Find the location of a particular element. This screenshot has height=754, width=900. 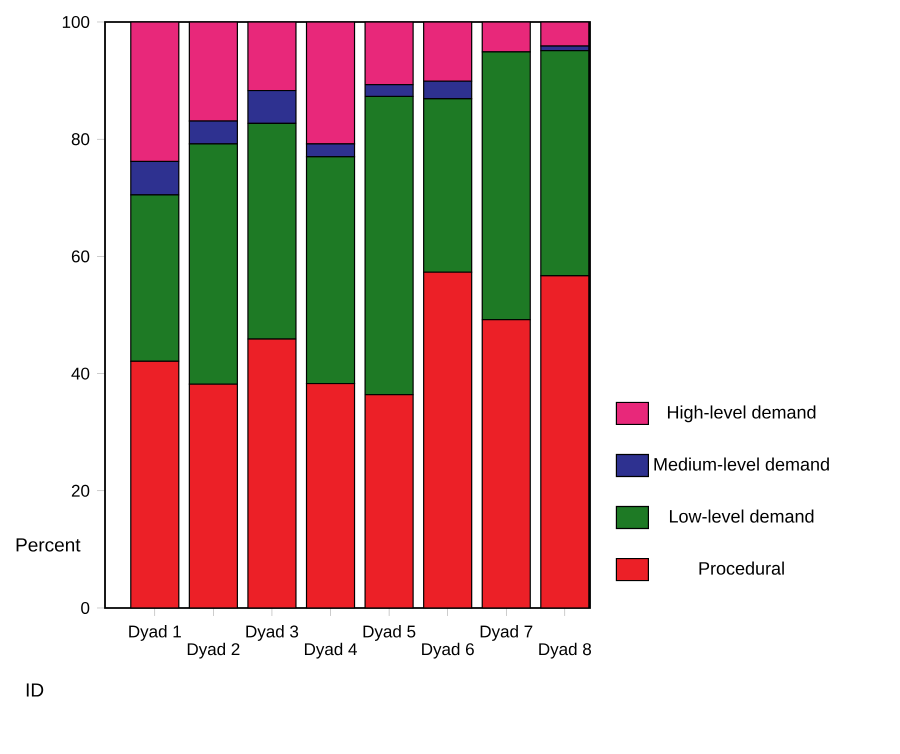

y-axis-title: Percent is located at coordinates (48, 545).